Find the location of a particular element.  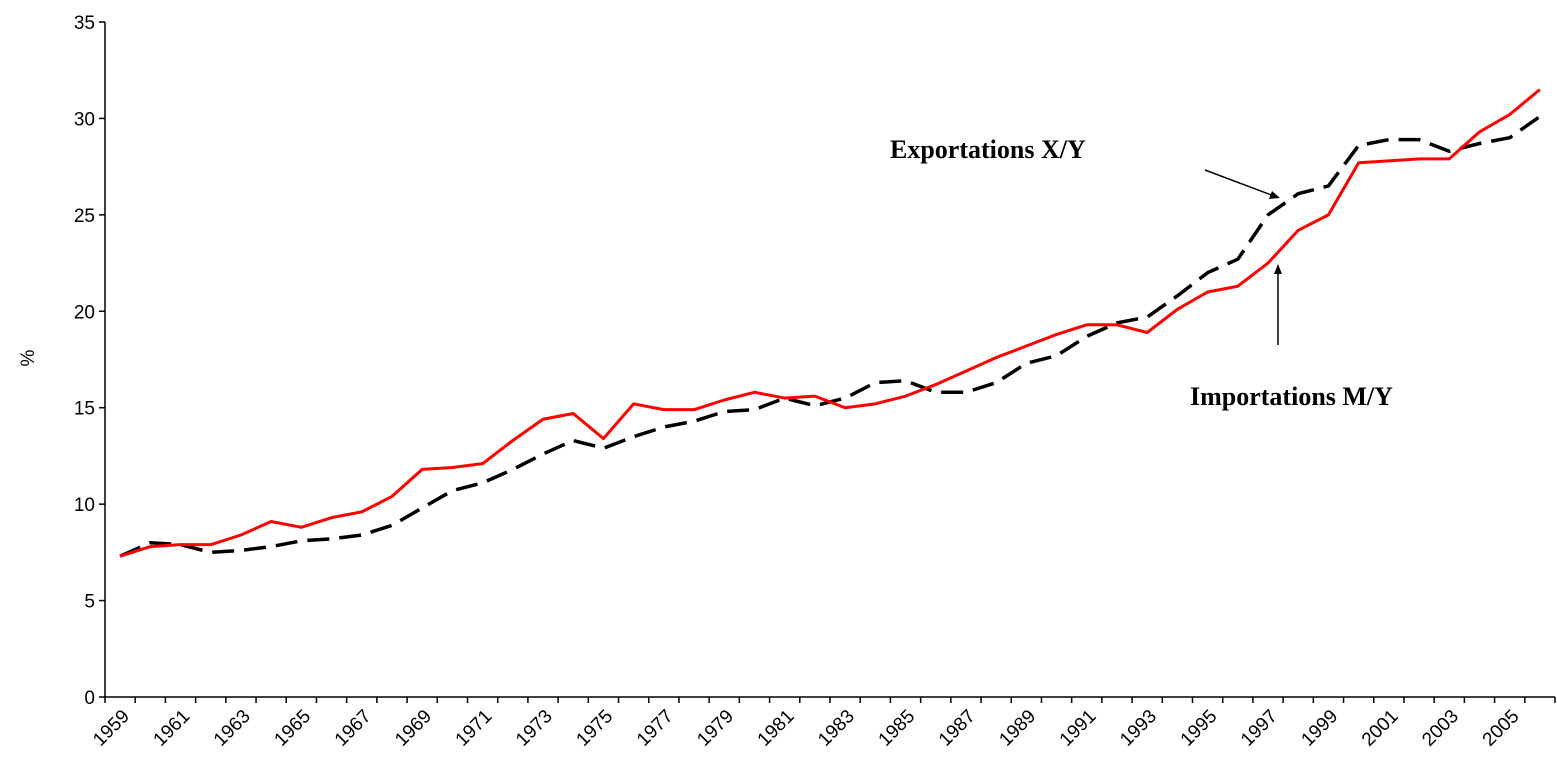

y-tick-label: 20 is located at coordinates (84, 312).